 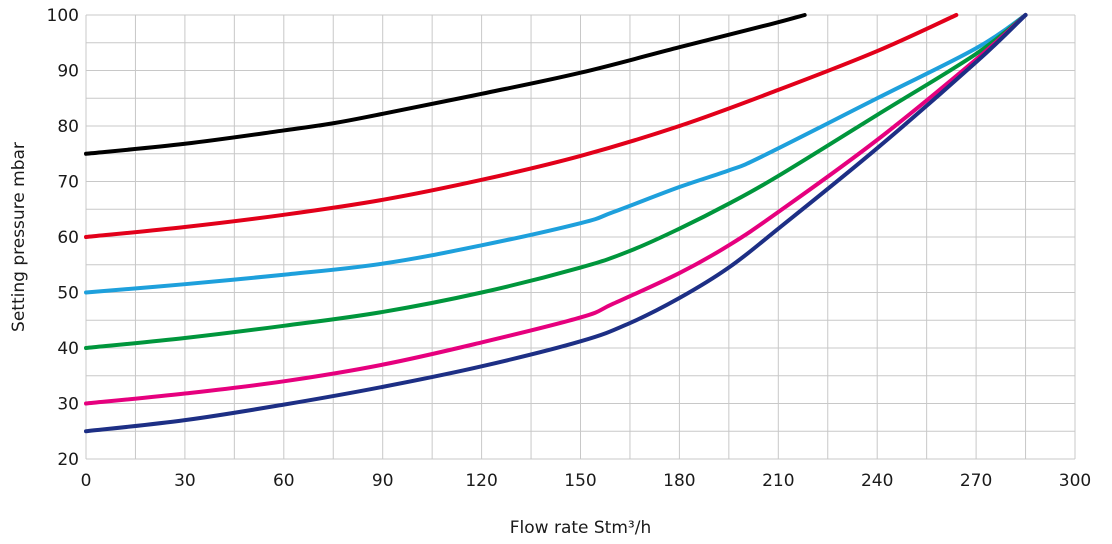 What do you see at coordinates (63, 16) in the screenshot?
I see `y-tick-label: 100` at bounding box center [63, 16].